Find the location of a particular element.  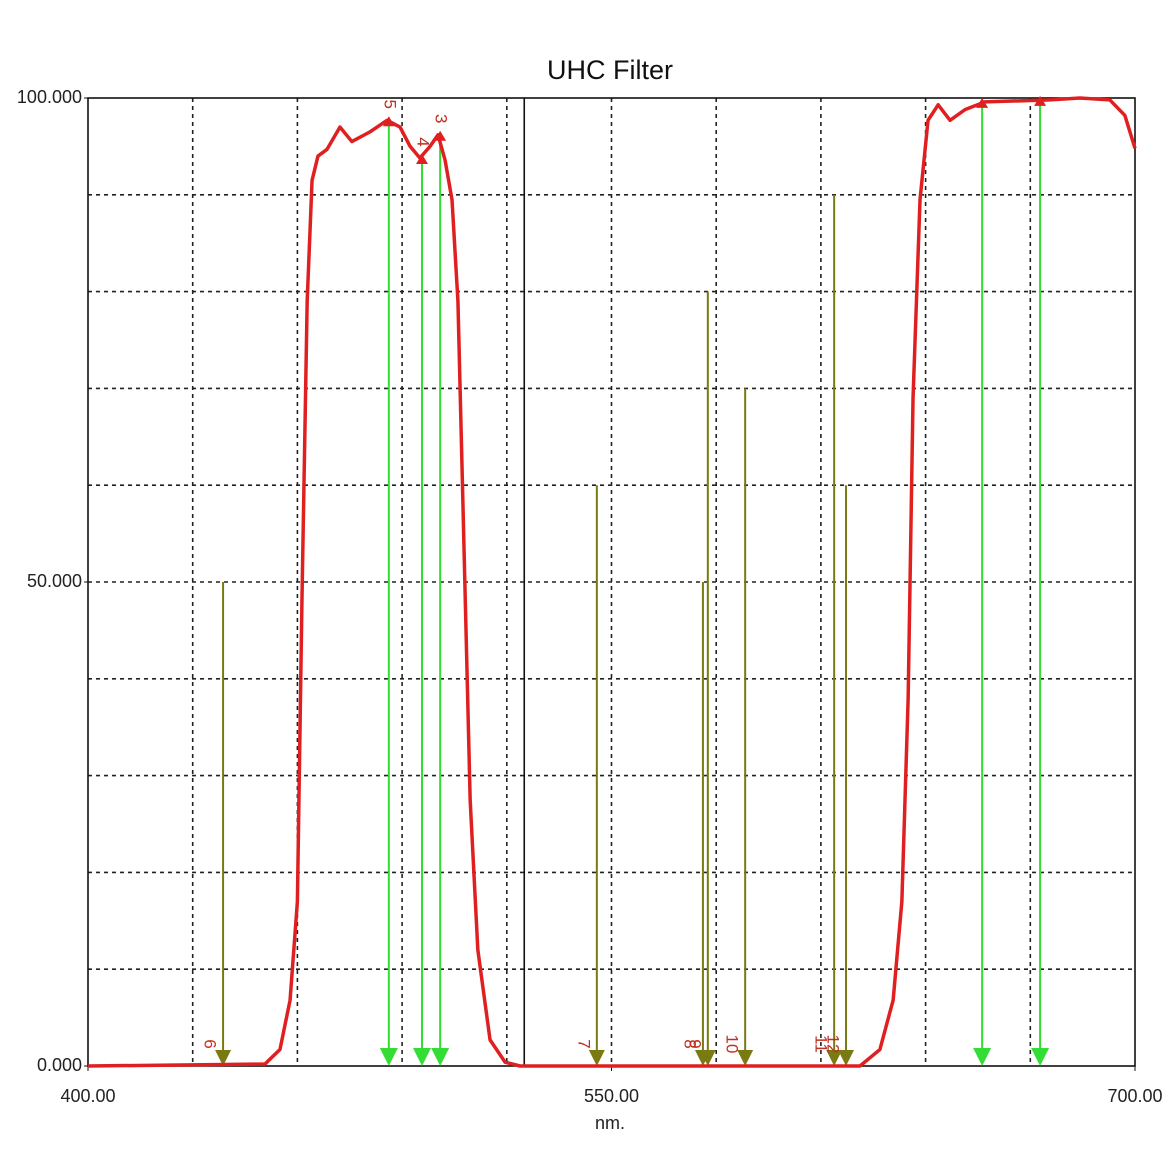

chart-title: UHC Filter is located at coordinates (610, 70).